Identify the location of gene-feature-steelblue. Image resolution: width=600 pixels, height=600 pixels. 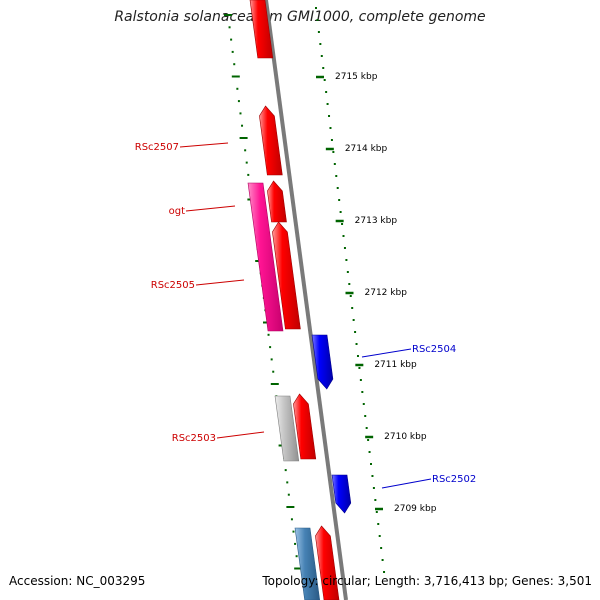
(307, 563).